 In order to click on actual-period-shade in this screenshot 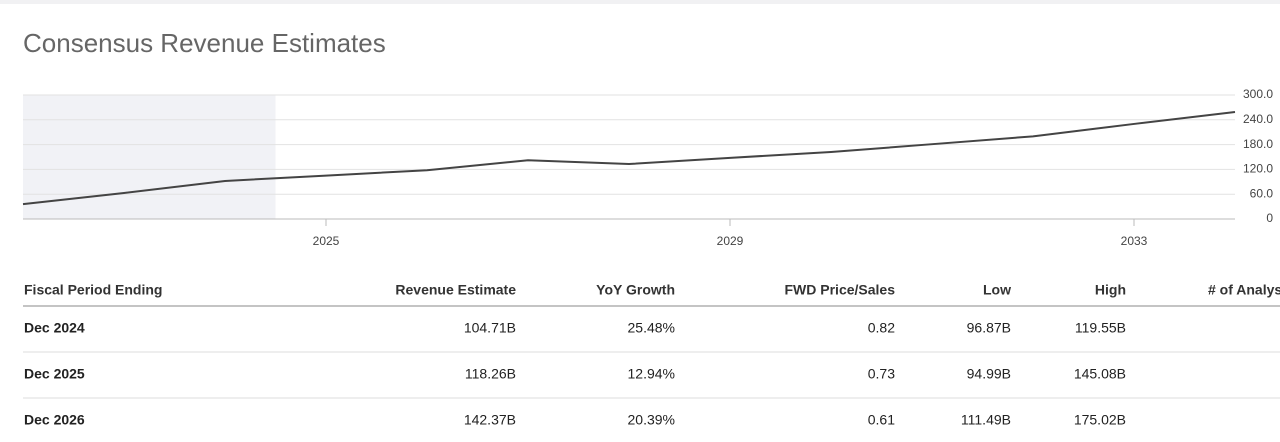, I will do `click(149, 157)`.